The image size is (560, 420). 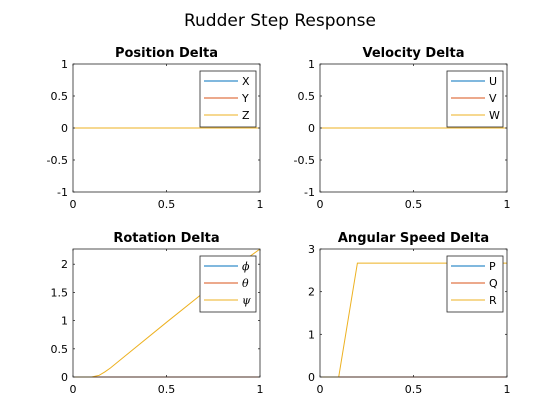 What do you see at coordinates (246, 300) in the screenshot?
I see `legend-label-3: ψ` at bounding box center [246, 300].